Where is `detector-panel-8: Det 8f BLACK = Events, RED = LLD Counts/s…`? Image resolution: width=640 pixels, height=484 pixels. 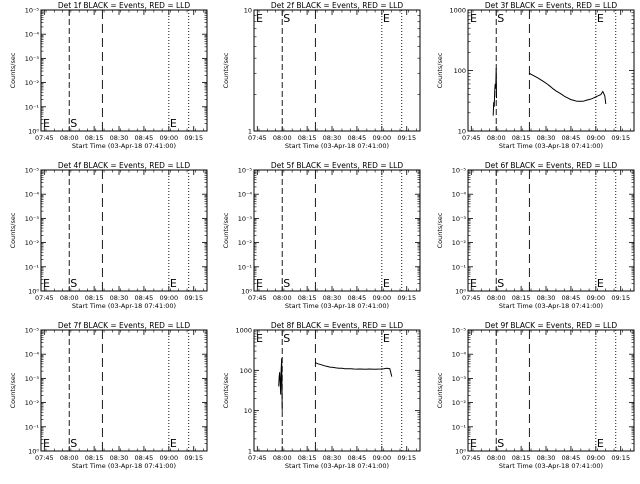
detector-panel-8: Det 8f BLACK = Events, RED = LLD Counts/s… is located at coordinates (321, 395).